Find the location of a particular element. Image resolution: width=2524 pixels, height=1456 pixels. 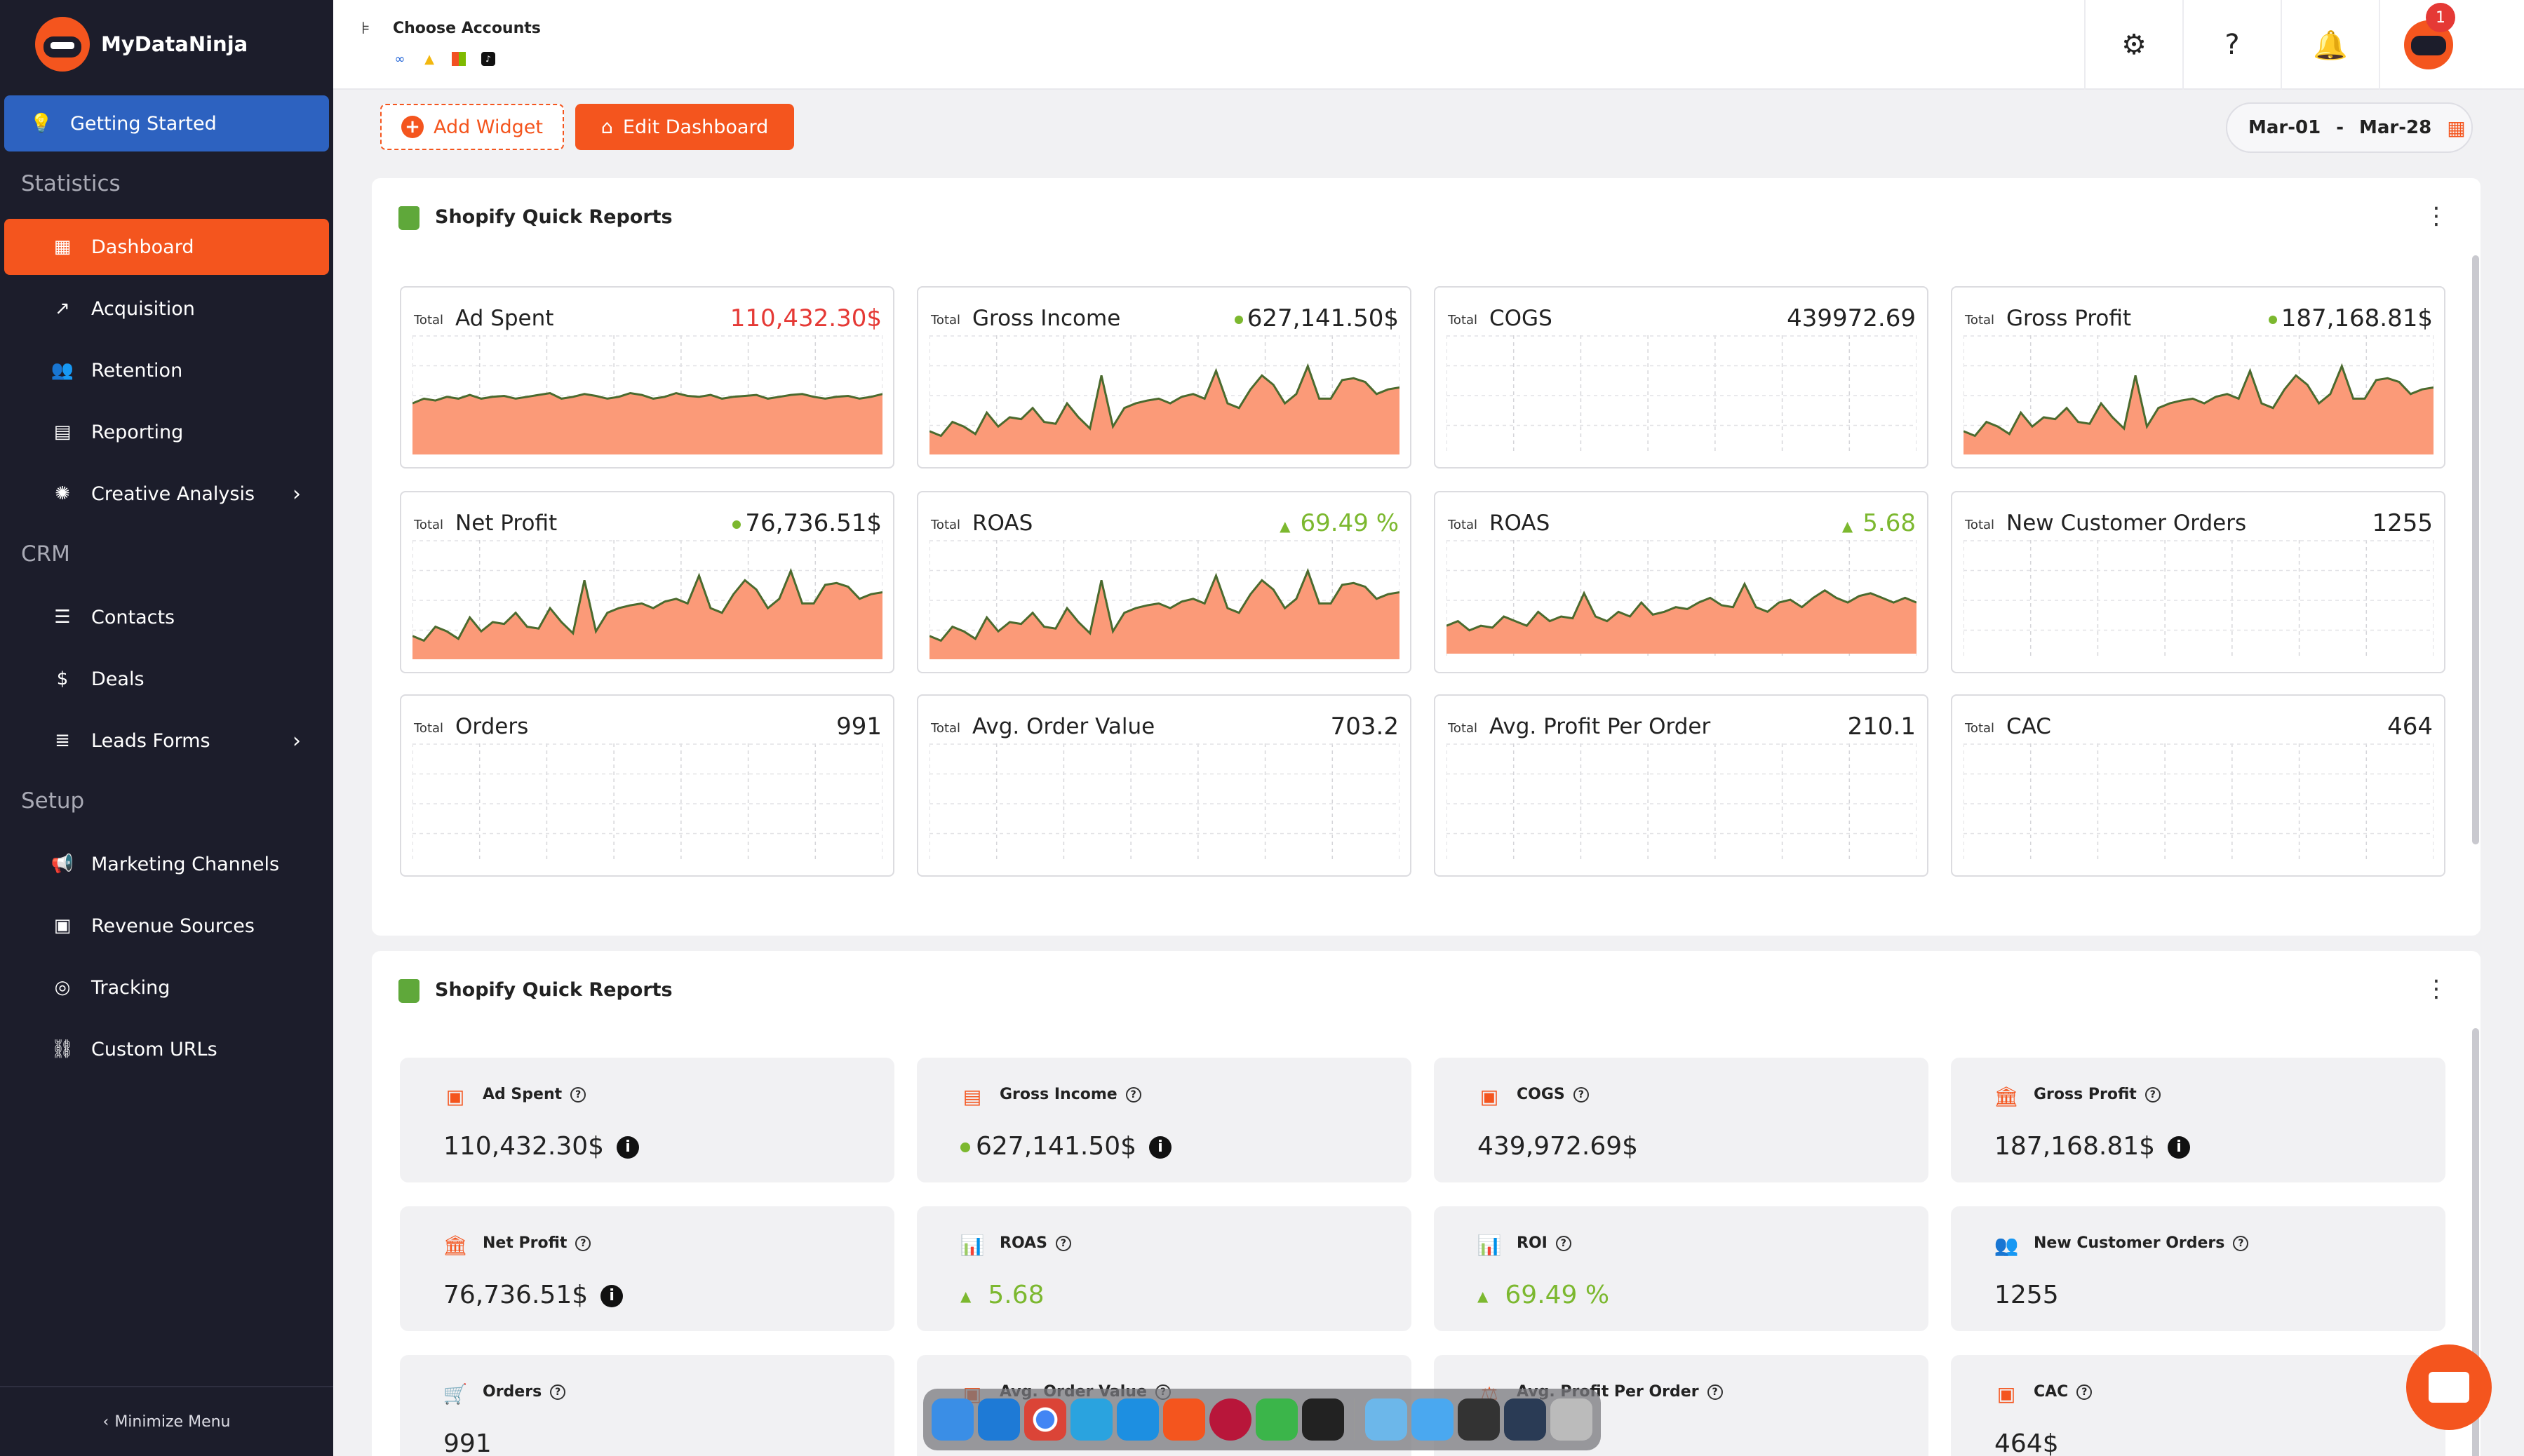

kpi-value: 627,141.50$ is located at coordinates (1316, 318).